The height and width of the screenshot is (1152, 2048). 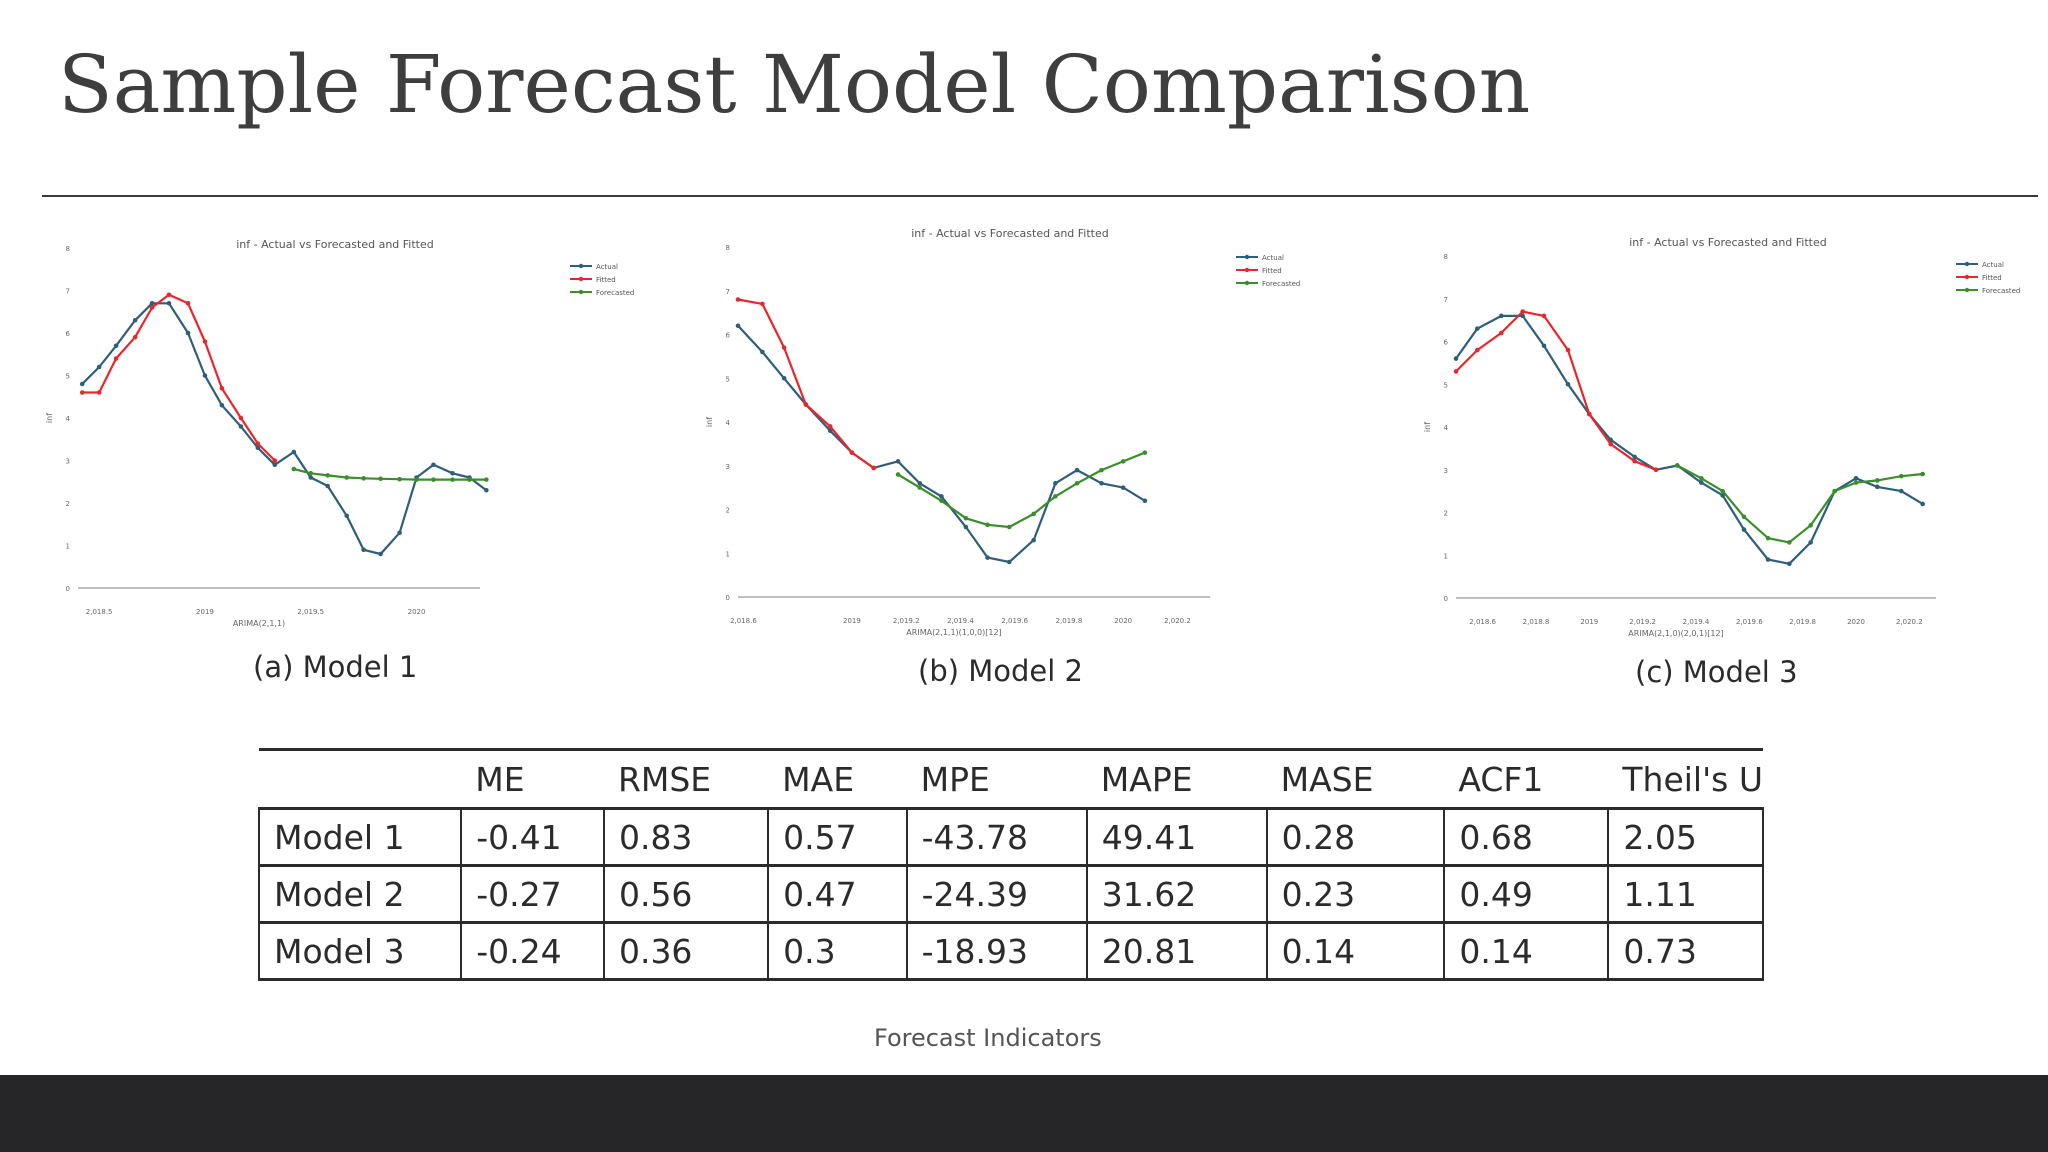 What do you see at coordinates (852, 621) in the screenshot?
I see `x-tick-label: 2019` at bounding box center [852, 621].